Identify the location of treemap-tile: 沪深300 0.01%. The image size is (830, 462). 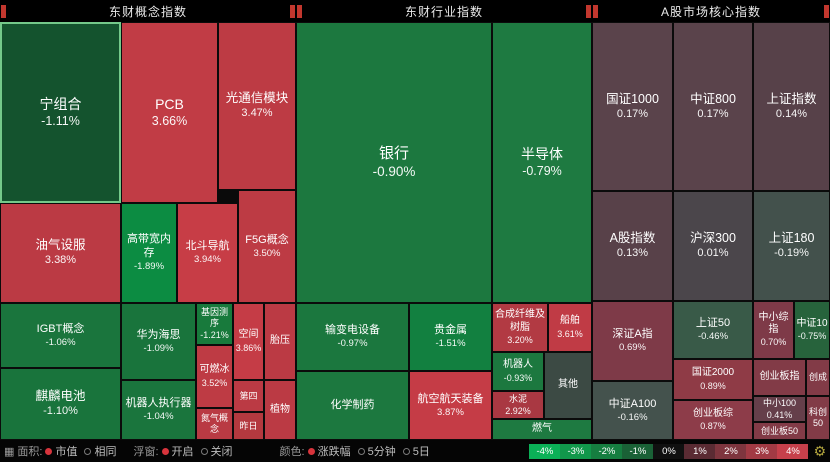
(713, 246).